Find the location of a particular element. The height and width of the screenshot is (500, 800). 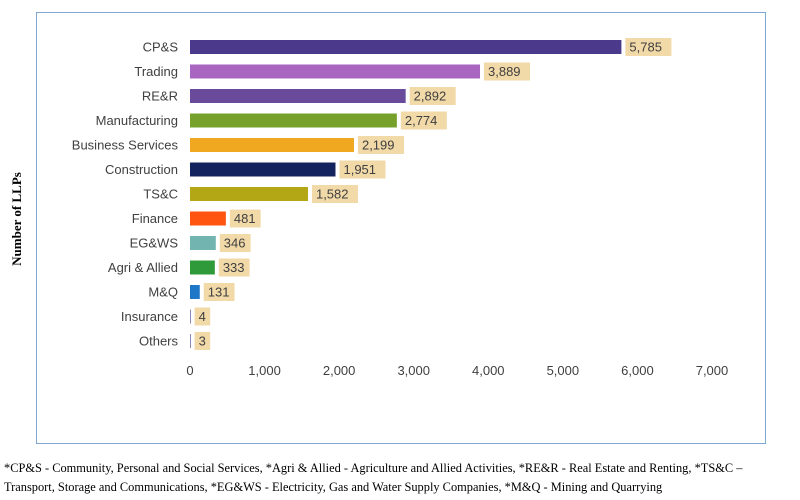

data-label: 3,889 is located at coordinates (504, 71).